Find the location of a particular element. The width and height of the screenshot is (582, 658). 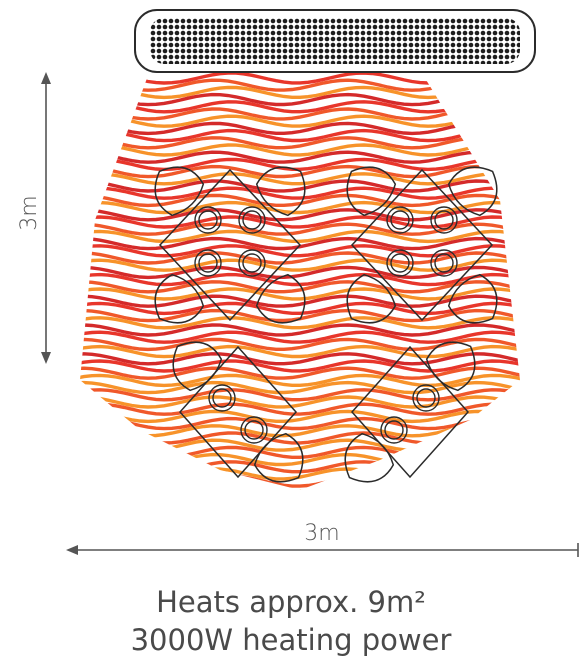

arrow-up-icon is located at coordinates (46, 78).